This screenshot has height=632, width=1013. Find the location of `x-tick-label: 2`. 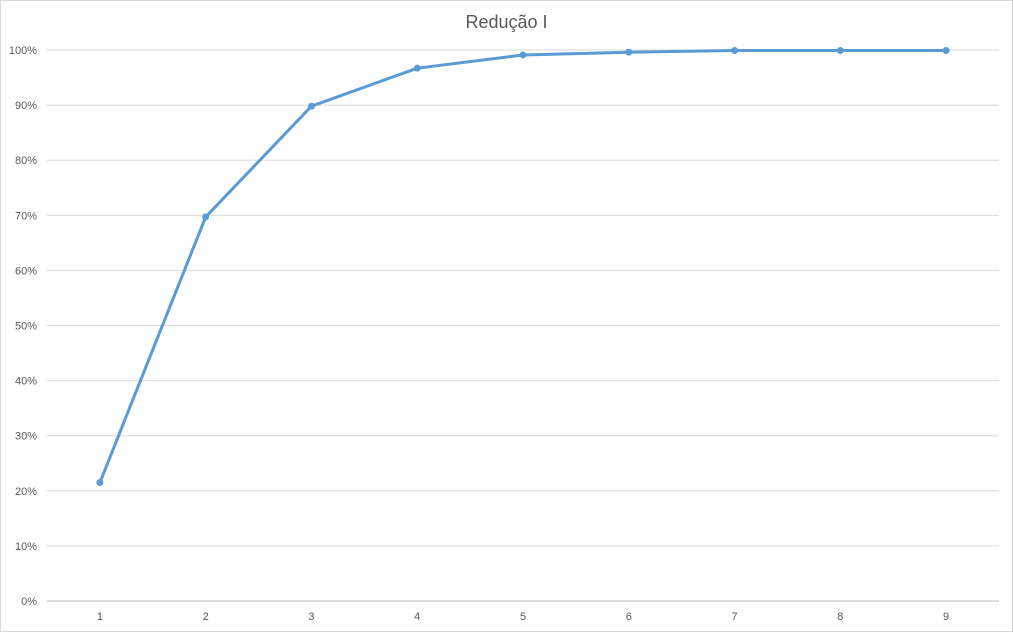

x-tick-label: 2 is located at coordinates (206, 617).